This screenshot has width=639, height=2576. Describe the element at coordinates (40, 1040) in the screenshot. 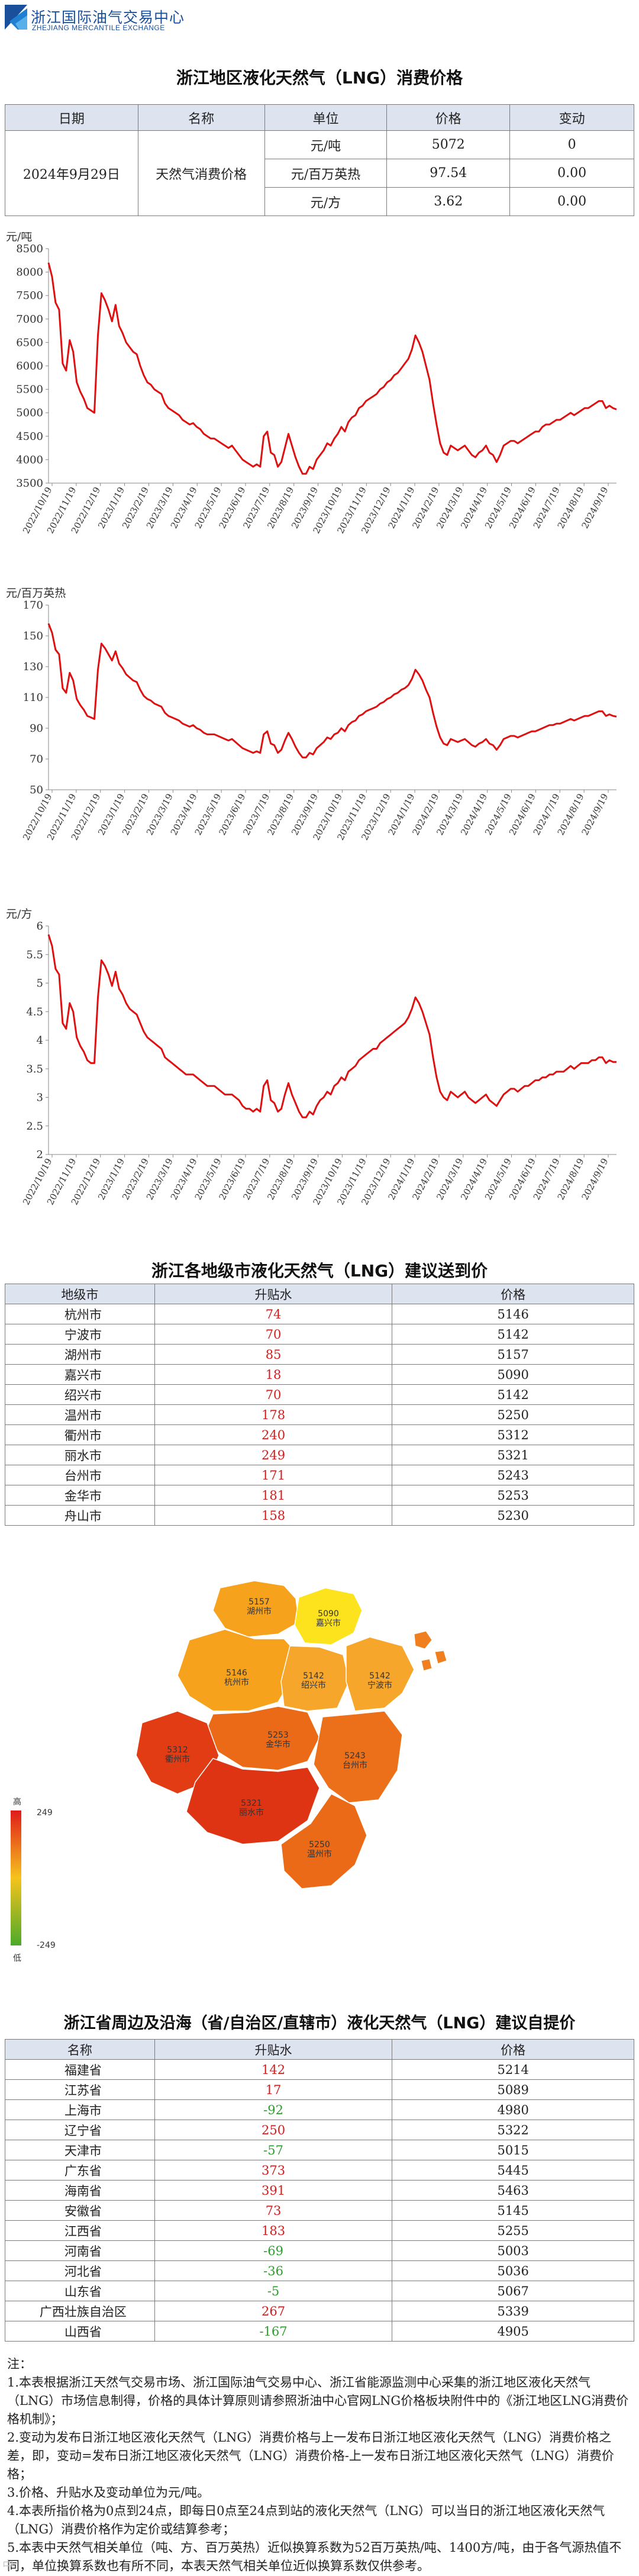

I see `y-tick-label: 4` at that location.